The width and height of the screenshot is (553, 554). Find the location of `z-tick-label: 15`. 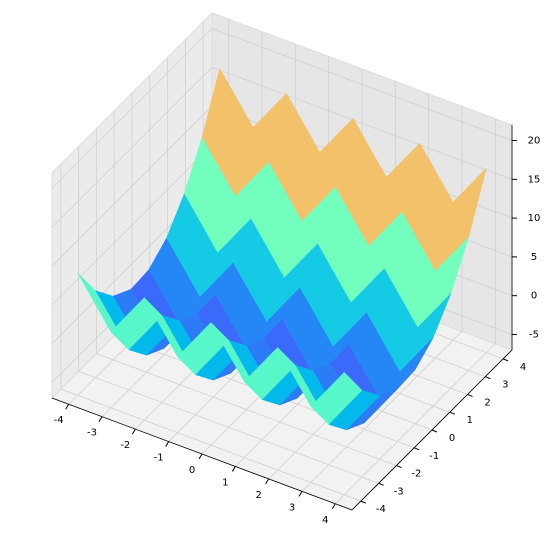

z-tick-label: 15 is located at coordinates (534, 179).